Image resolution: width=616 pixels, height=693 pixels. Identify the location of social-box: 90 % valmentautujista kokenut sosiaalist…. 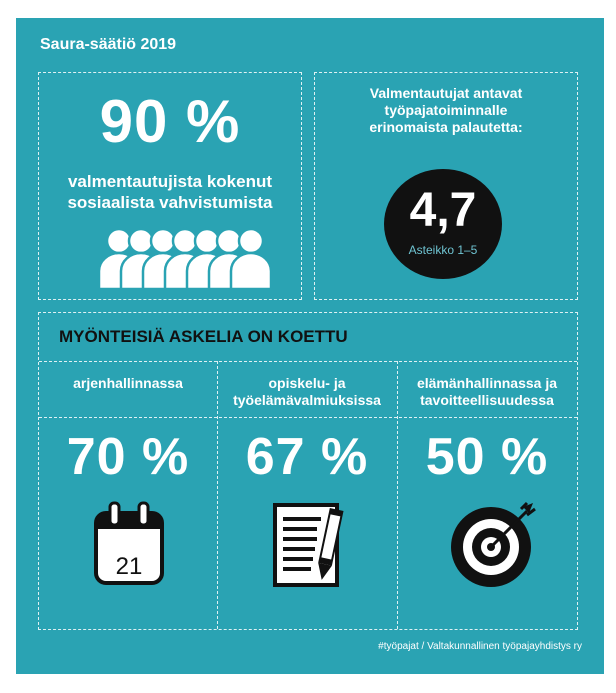
(170, 186).